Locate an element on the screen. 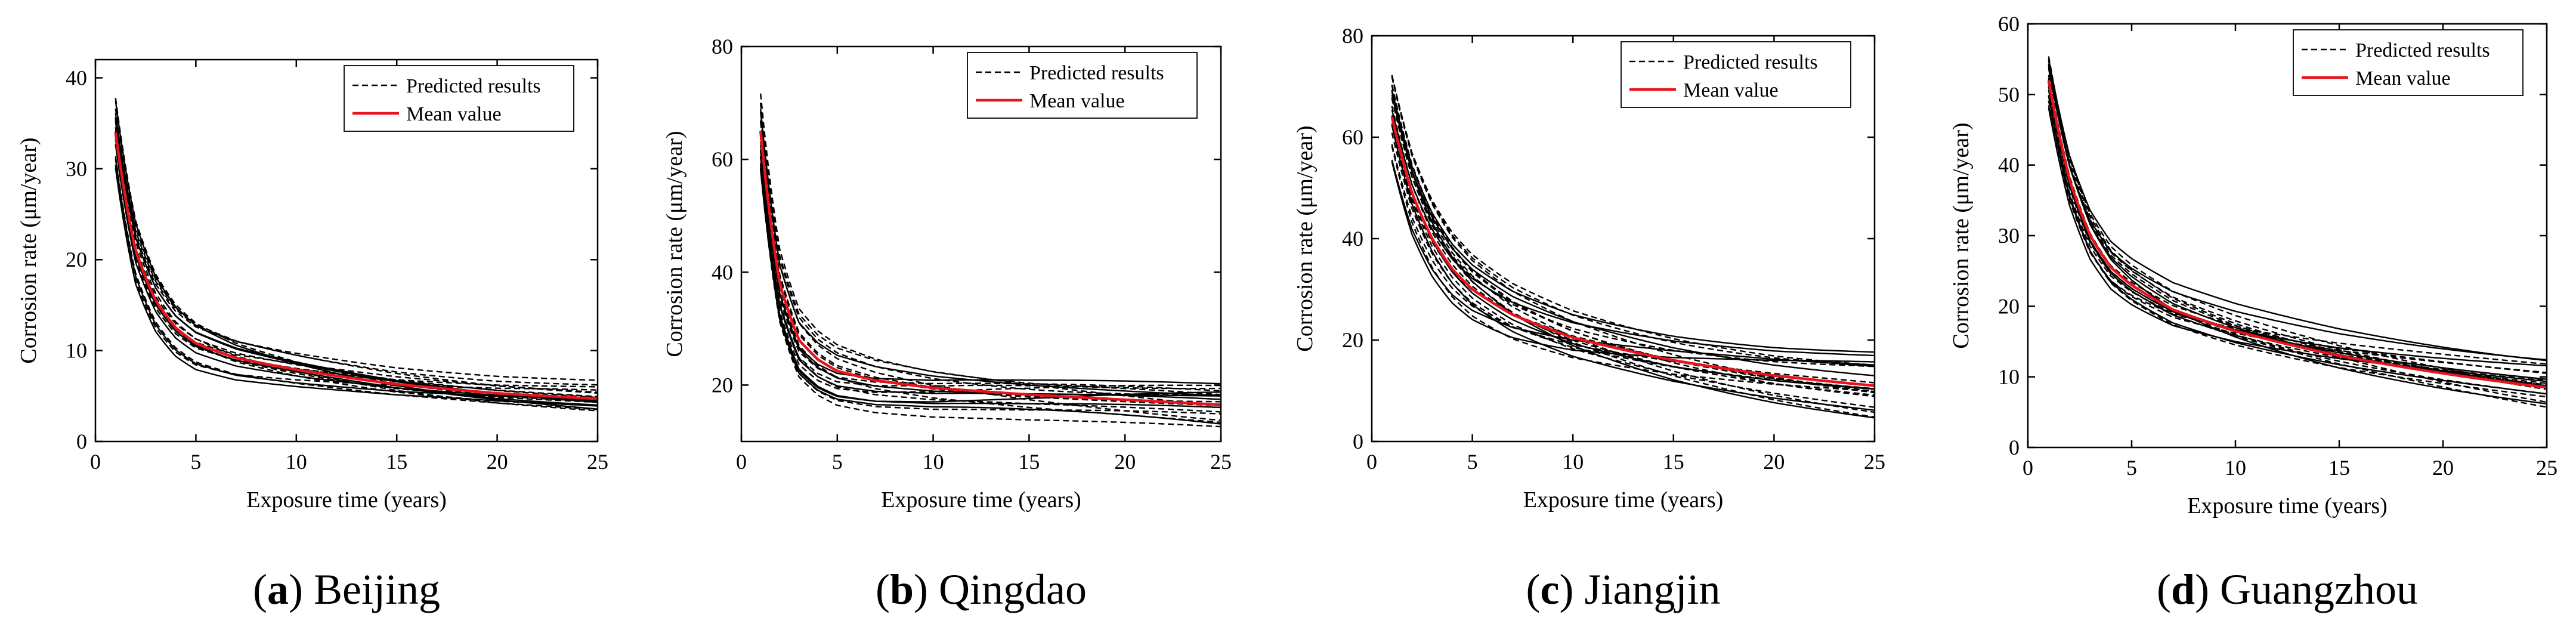 This screenshot has height=630, width=2576. panel-caption: (b) Qingdao is located at coordinates (981, 589).